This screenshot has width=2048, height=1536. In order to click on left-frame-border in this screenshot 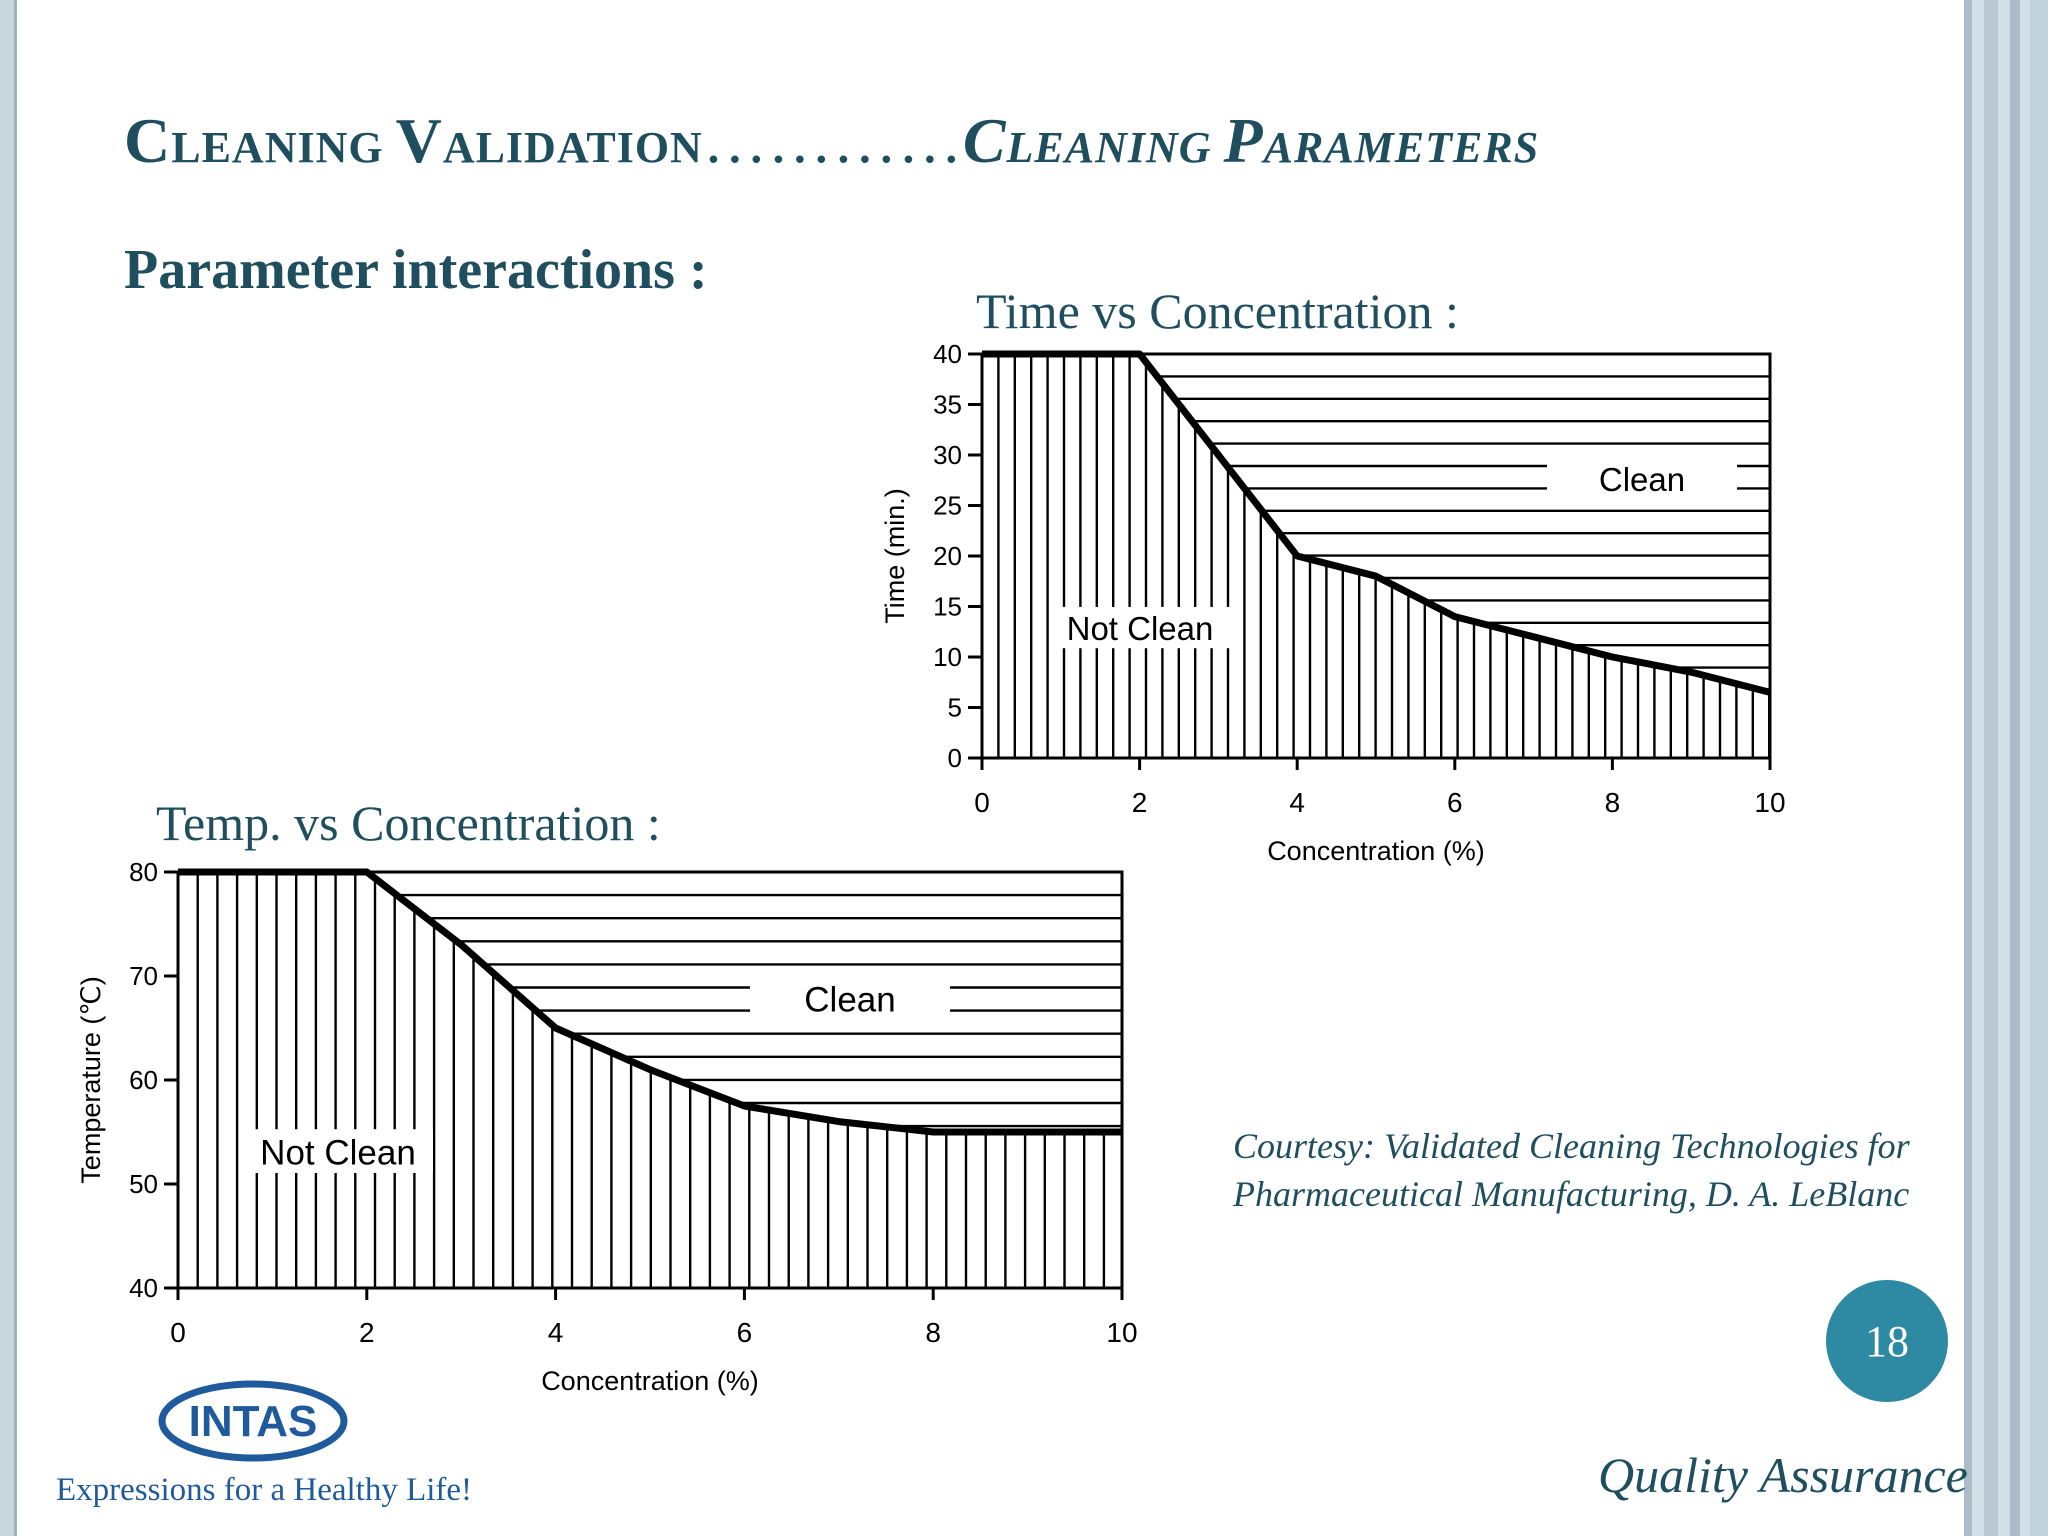, I will do `click(8, 768)`.